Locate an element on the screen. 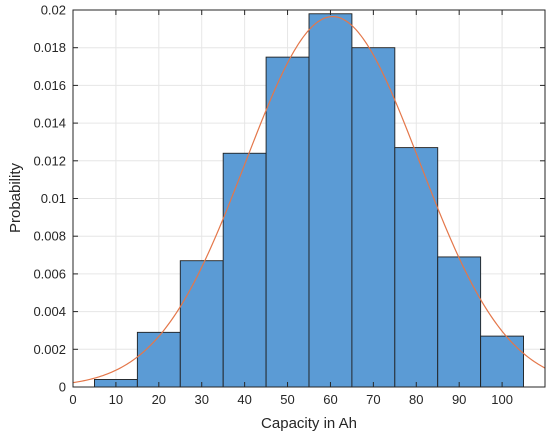 This screenshot has height=434, width=550. y-tick-label: 0.016 is located at coordinates (49, 85).